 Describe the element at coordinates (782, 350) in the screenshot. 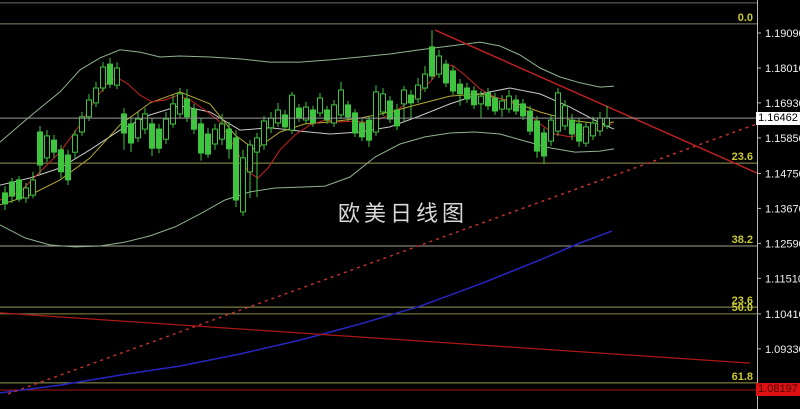

I see `axis-price-label: 1.09330` at that location.